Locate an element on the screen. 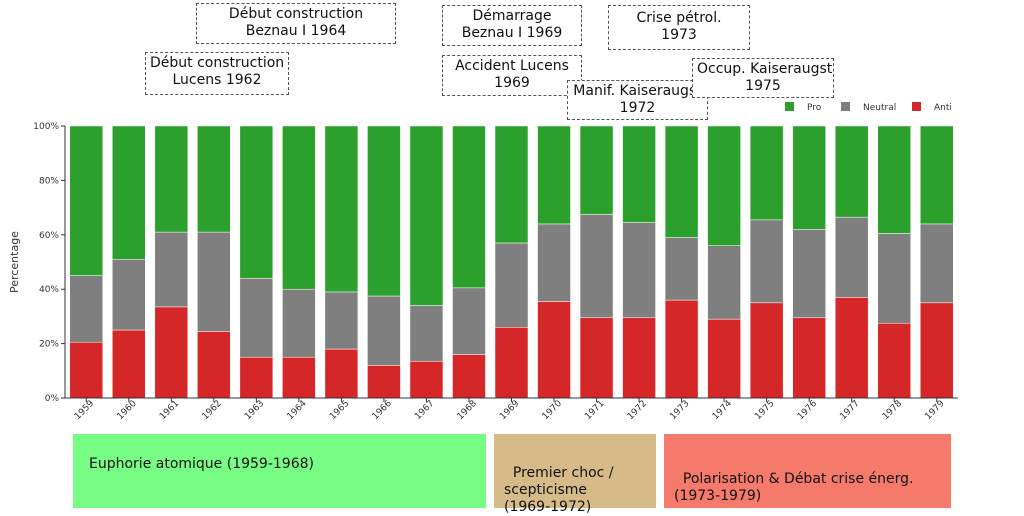 The height and width of the screenshot is (516, 1024). legend-label-anti: Anti is located at coordinates (943, 108).